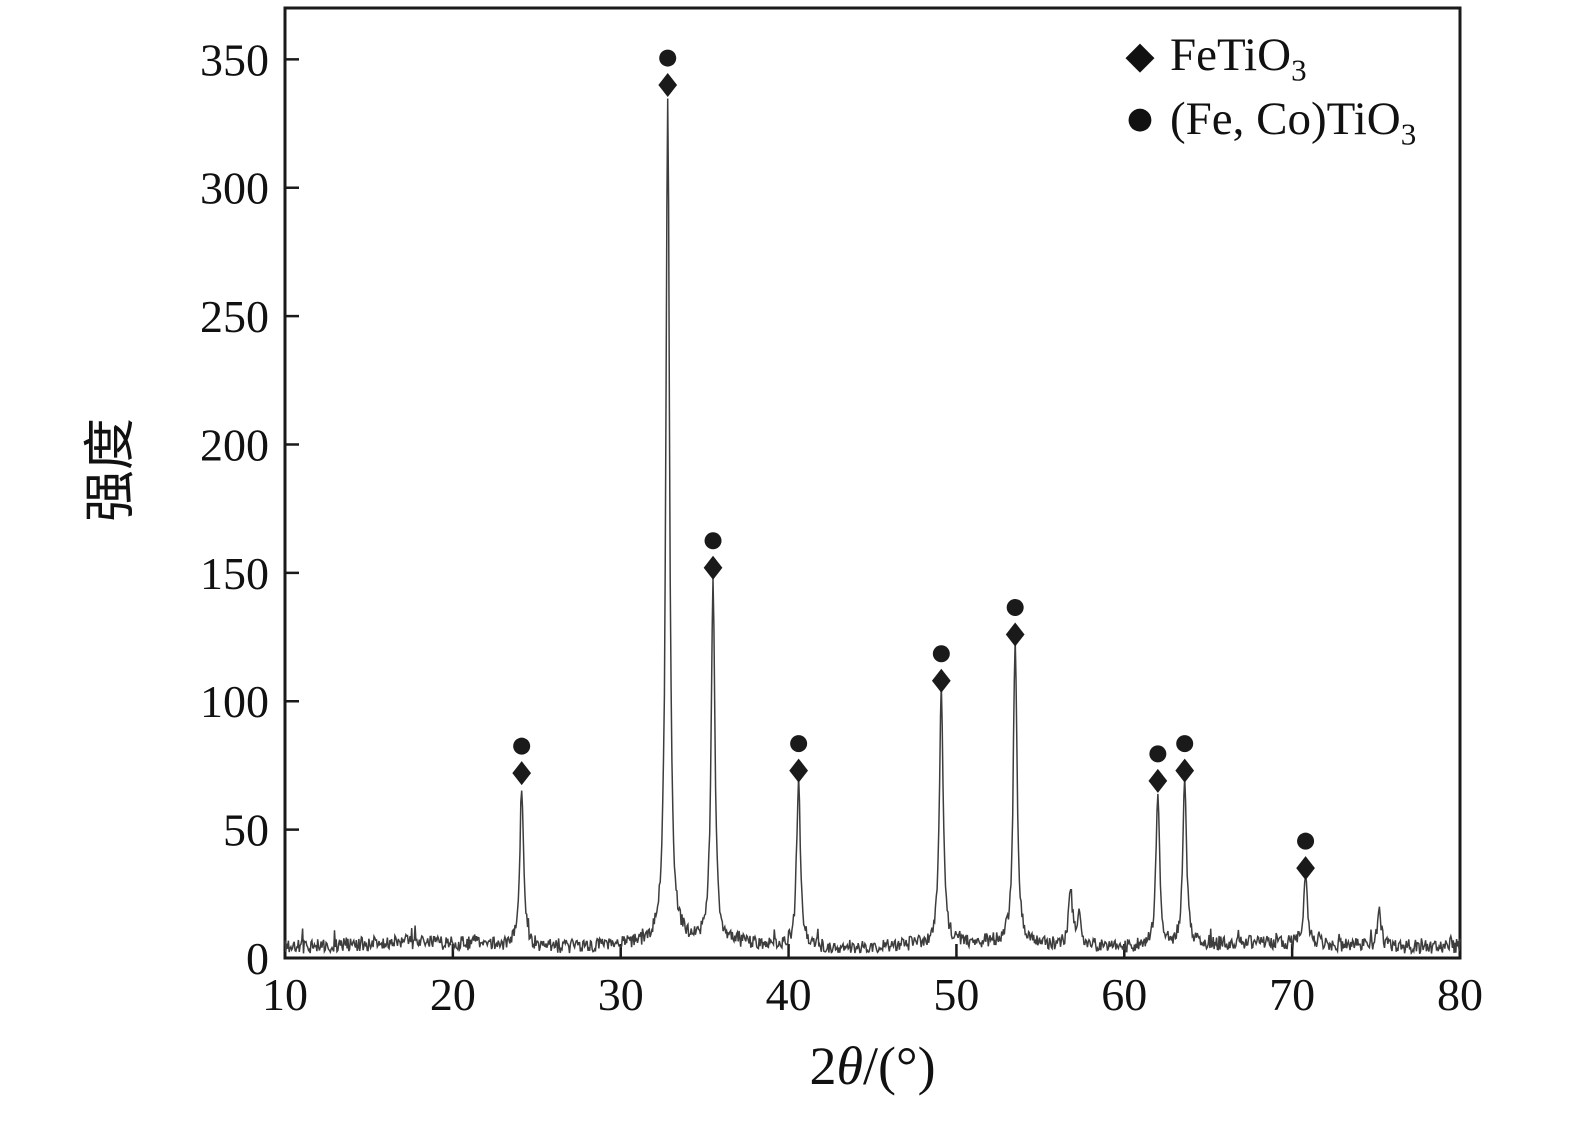 This screenshot has width=1575, height=1121. What do you see at coordinates (849, 1066) in the screenshot?
I see `theta-symbol: θ` at bounding box center [849, 1066].